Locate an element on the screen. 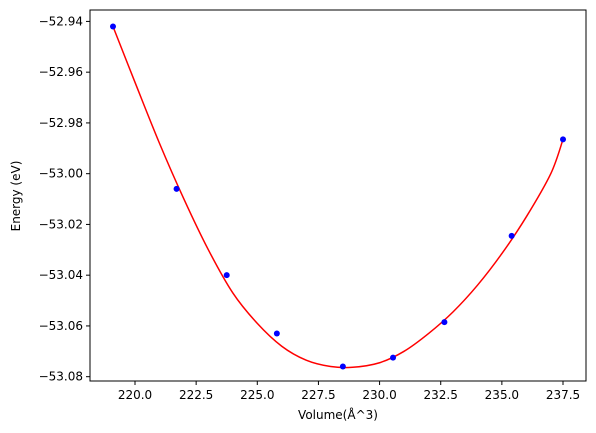 This screenshot has height=433, width=596. y-tick-label: −53.00 is located at coordinates (61, 174).